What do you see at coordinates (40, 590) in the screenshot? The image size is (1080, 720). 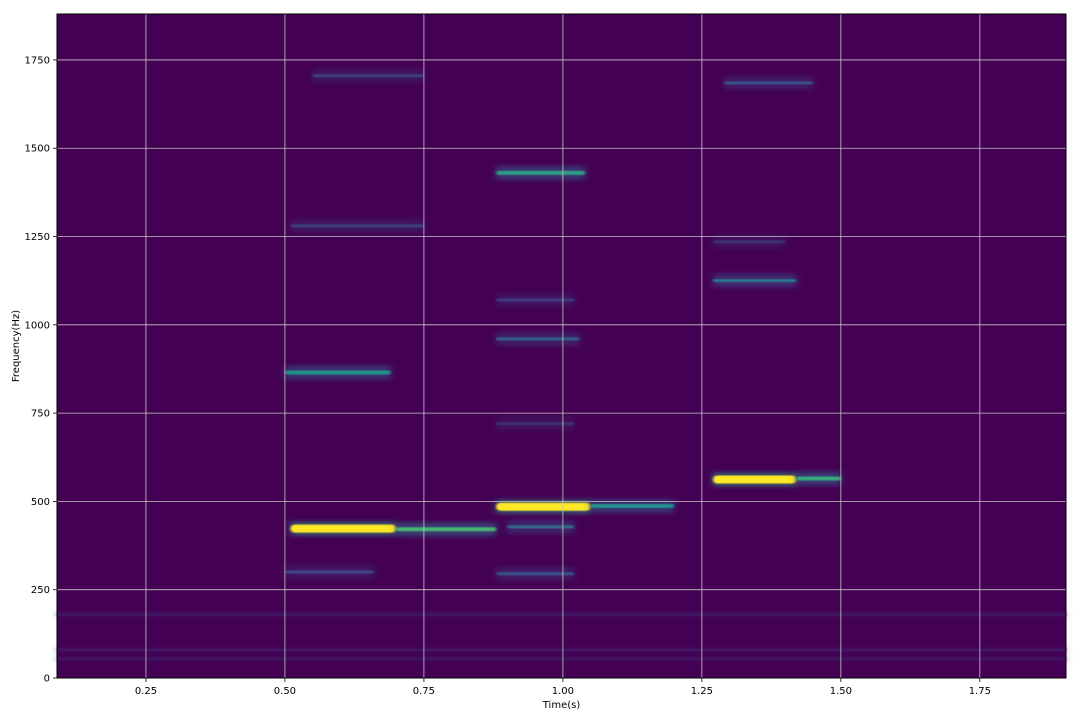 I see `y-tick-label: 250` at bounding box center [40, 590].